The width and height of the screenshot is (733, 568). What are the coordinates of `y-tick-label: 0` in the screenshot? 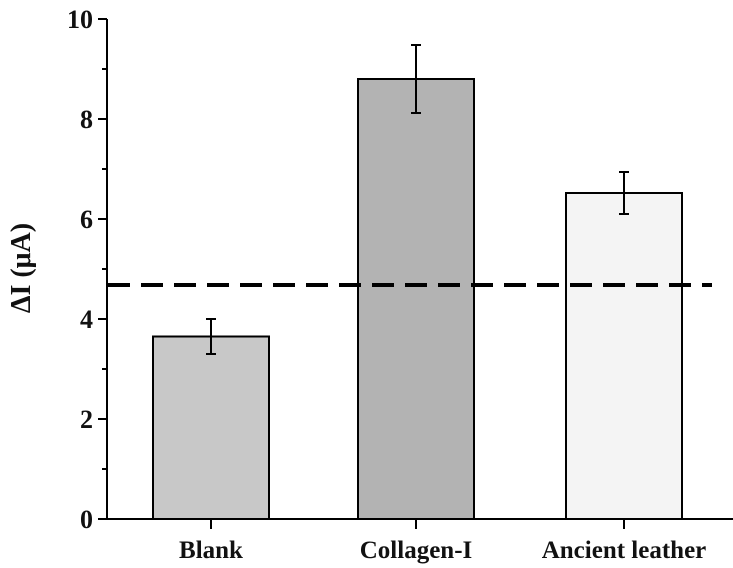 It's located at (86, 519).